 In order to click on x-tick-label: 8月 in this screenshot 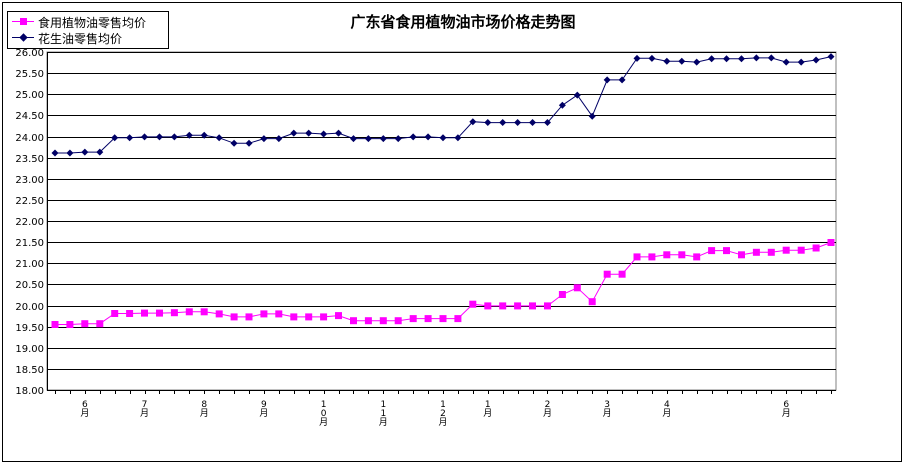, I will do `click(204, 409)`.